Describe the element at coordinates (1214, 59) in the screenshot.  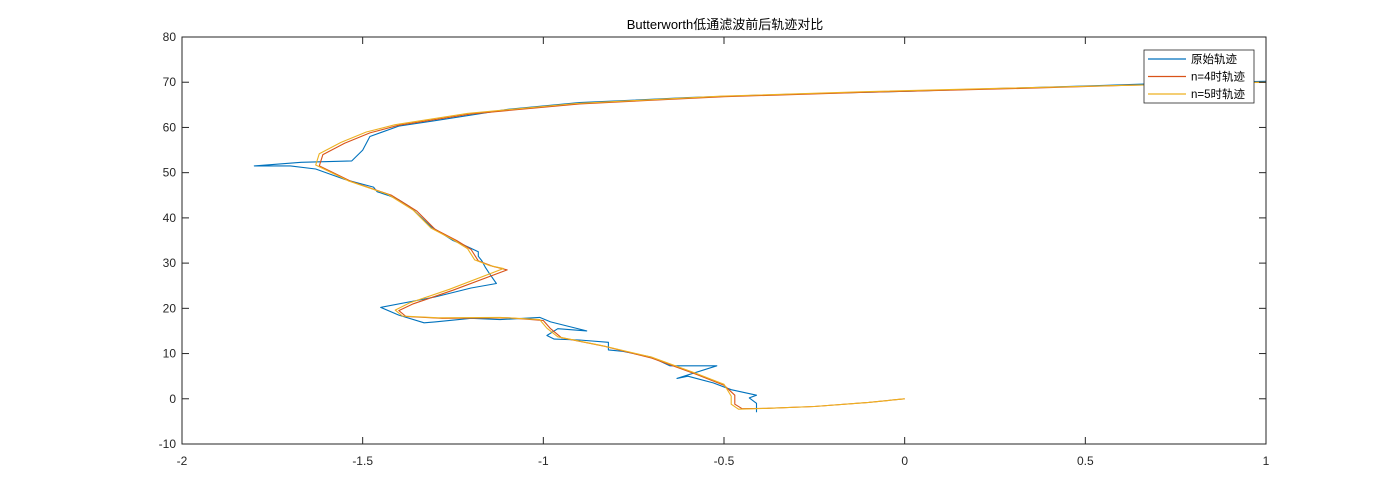
I see `legend-label-1: 原始轨迹` at that location.